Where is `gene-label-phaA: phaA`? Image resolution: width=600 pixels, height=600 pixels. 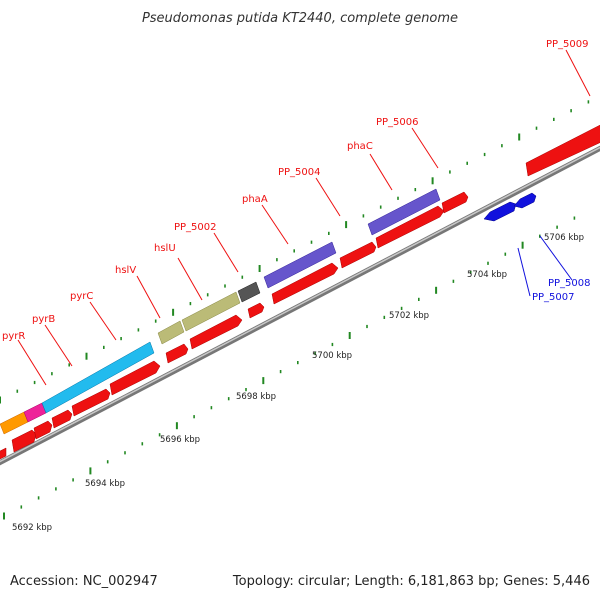
gene-label-phaA: phaA is located at coordinates (255, 199).